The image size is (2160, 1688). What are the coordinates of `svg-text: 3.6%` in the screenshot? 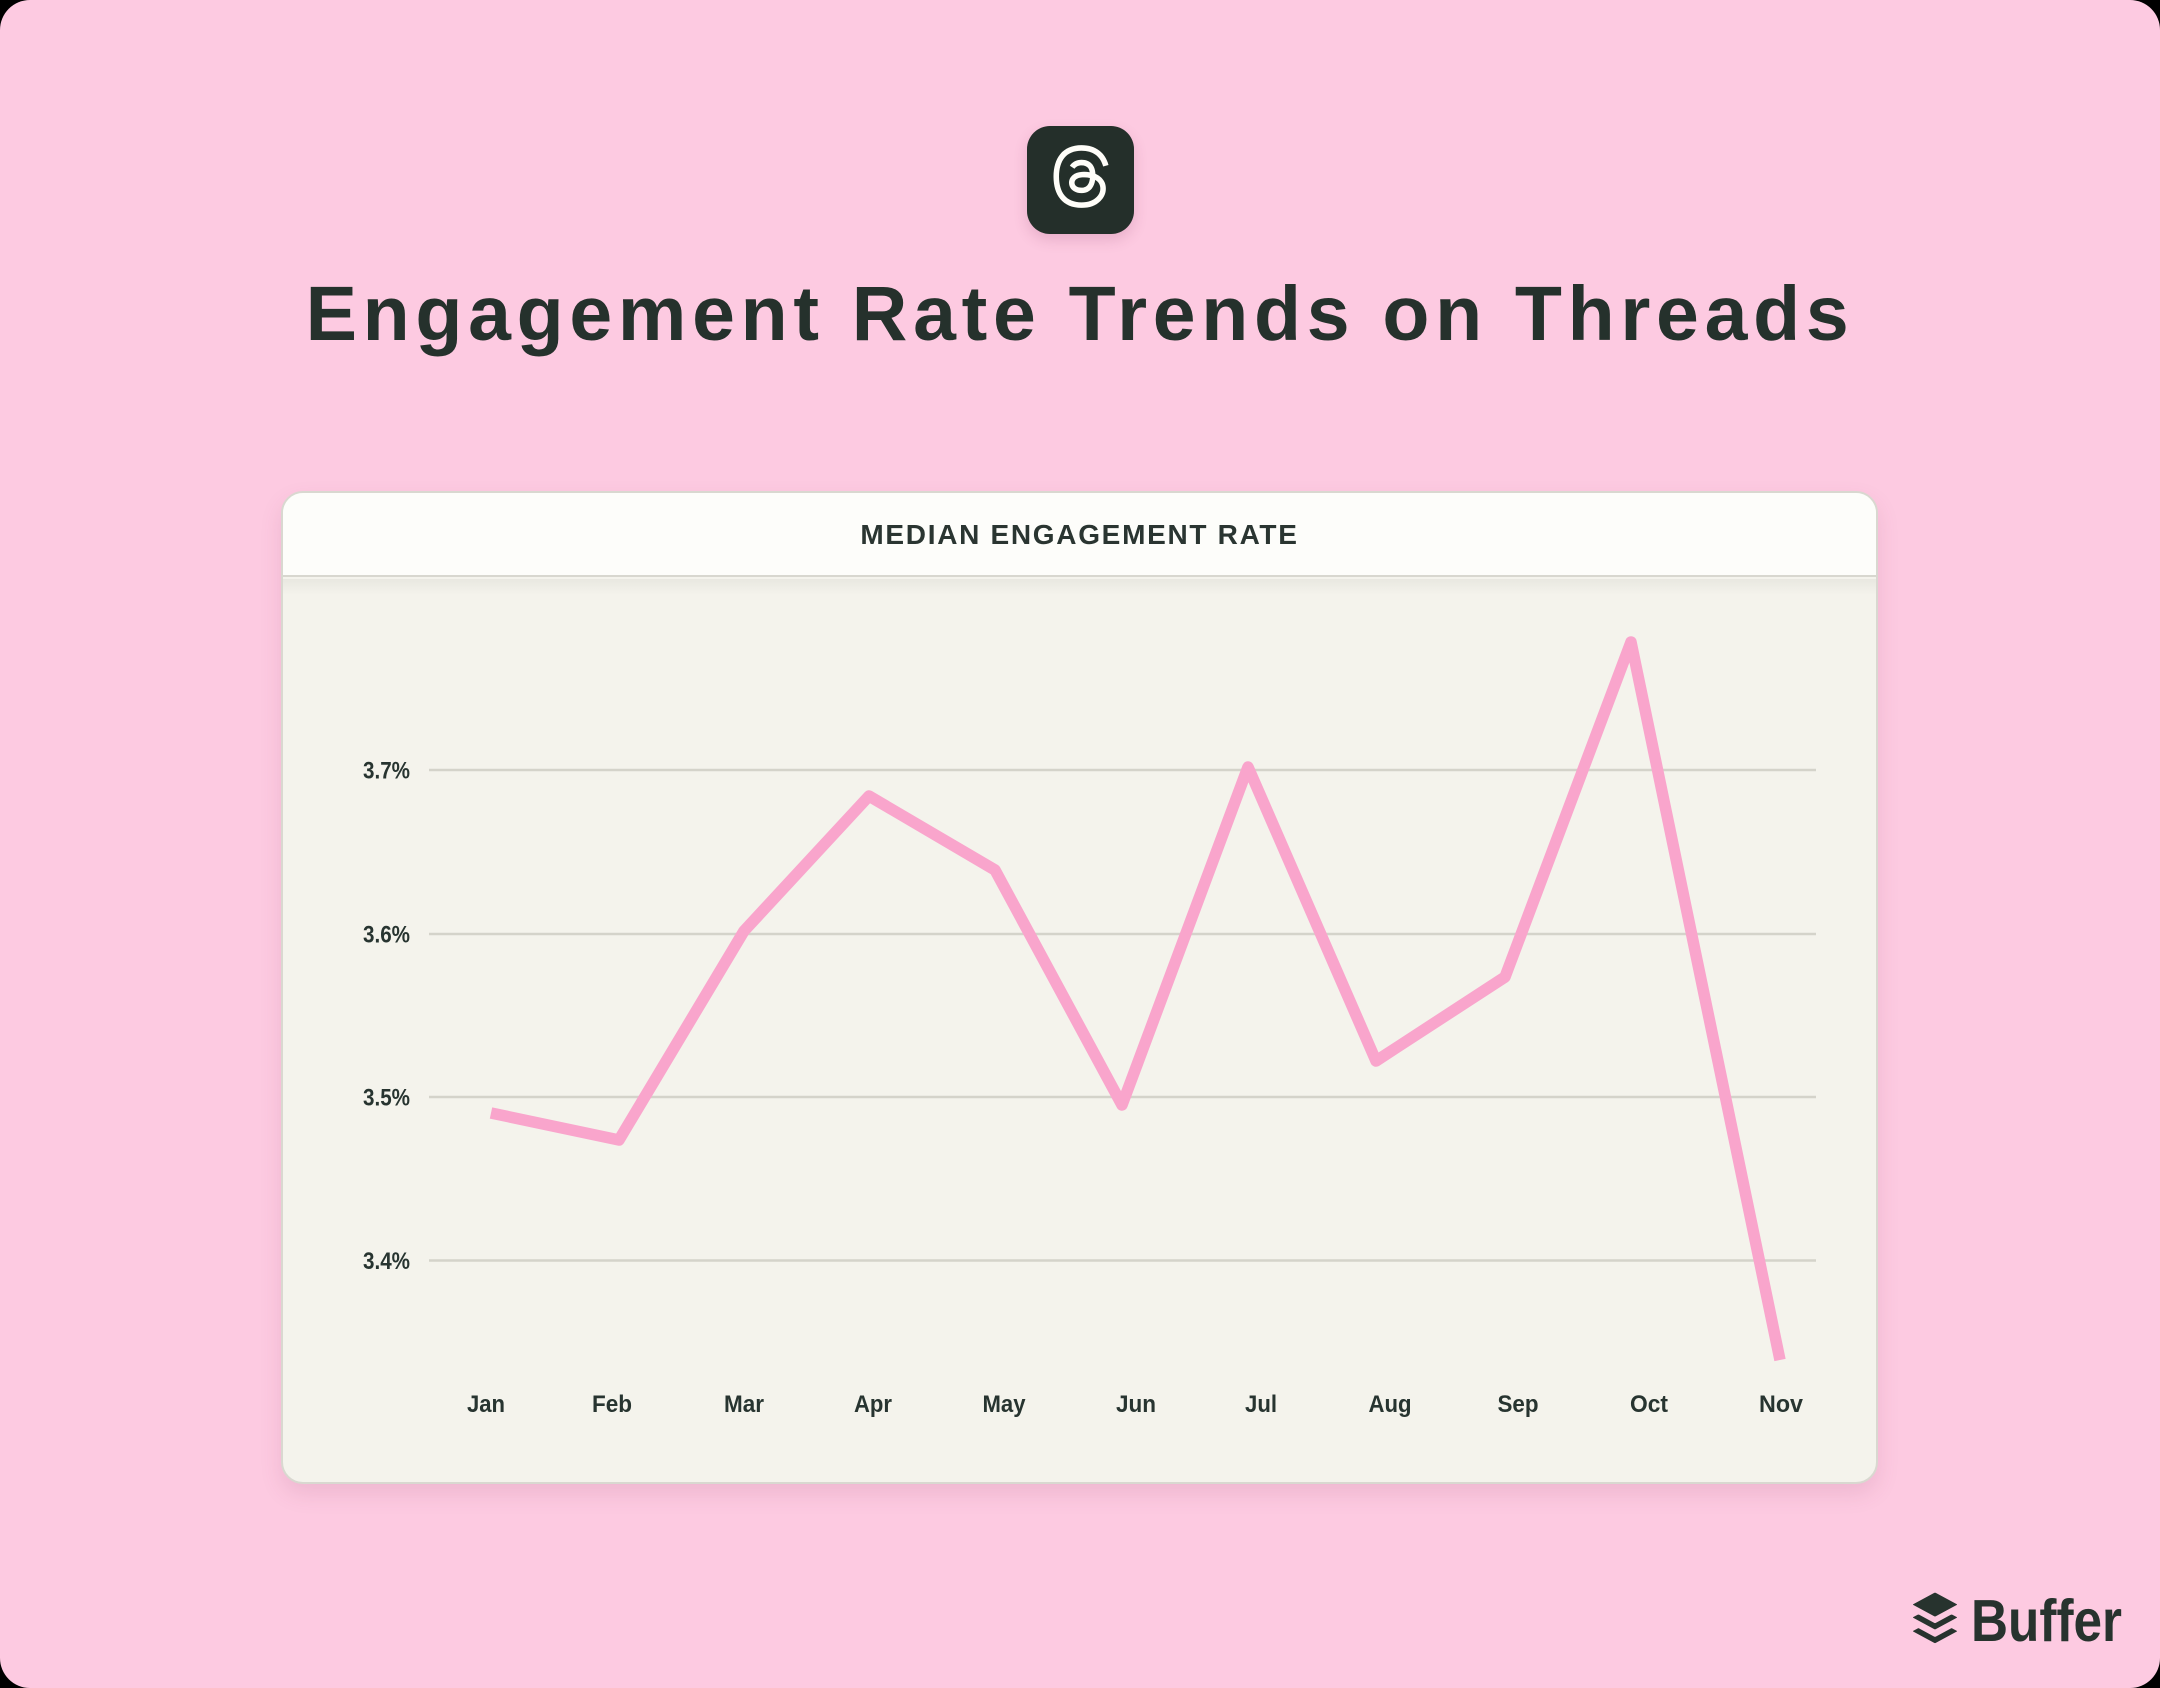 It's located at (386, 935).